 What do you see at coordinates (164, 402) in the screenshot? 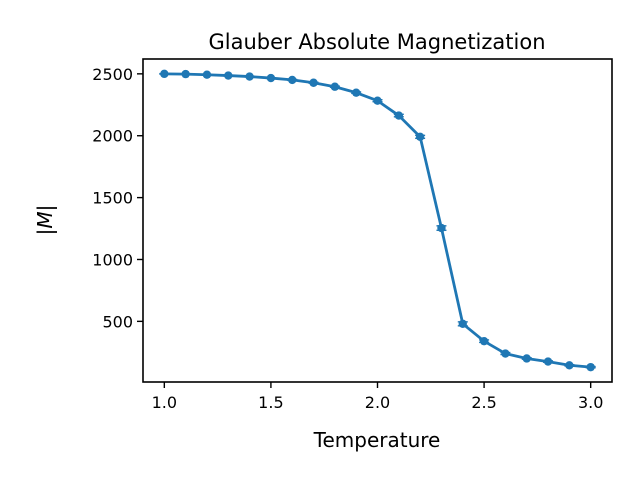
I see `x-tick-label: 1.0` at bounding box center [164, 402].